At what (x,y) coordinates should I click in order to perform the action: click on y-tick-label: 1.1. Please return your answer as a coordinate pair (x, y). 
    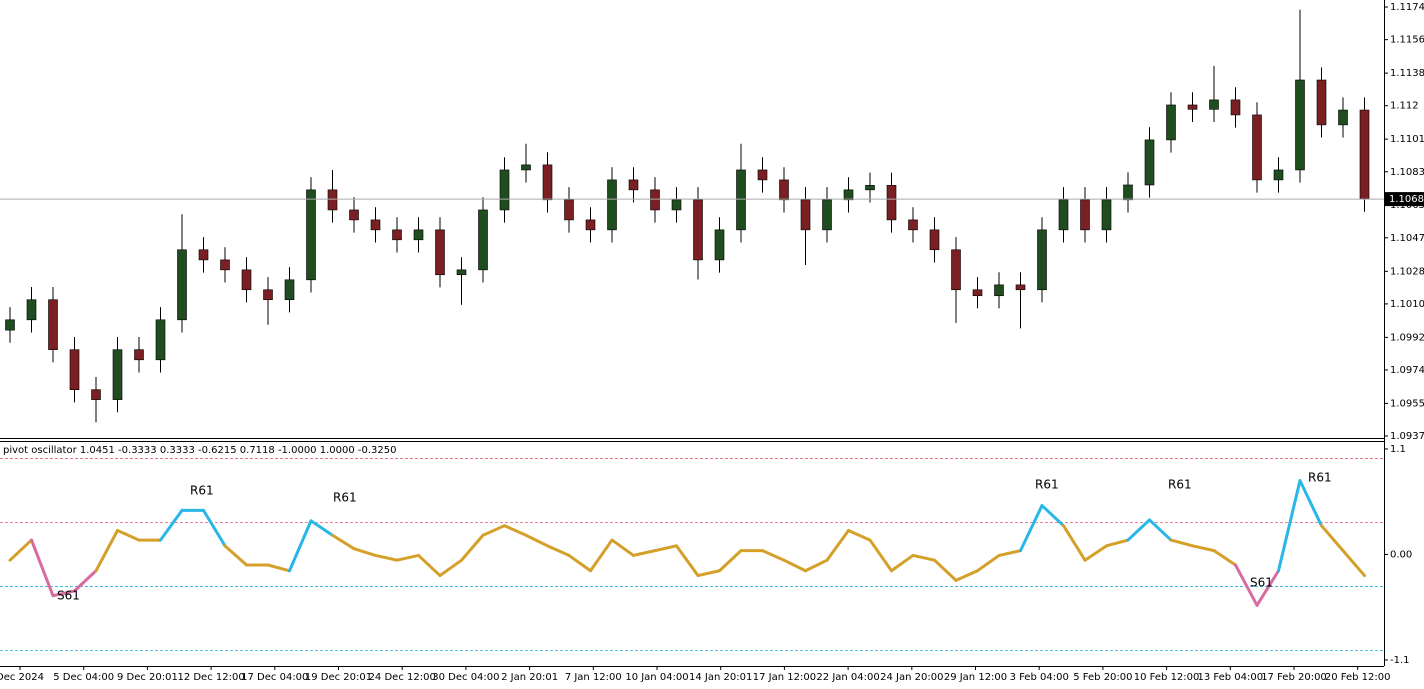
    Looking at the image, I should click on (1398, 449).